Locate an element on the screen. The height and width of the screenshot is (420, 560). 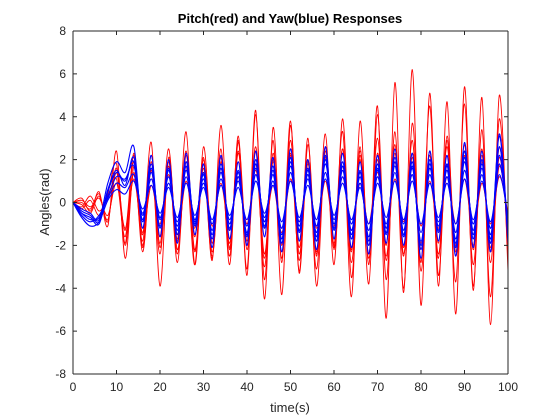
y-tick-label: 4 is located at coordinates (62, 117).